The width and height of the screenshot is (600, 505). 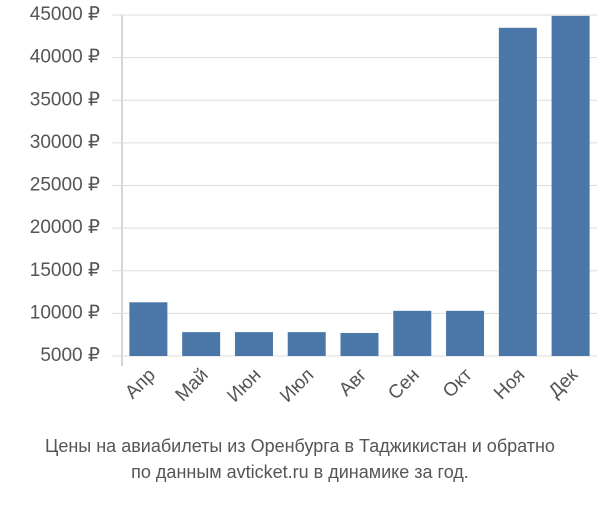 I want to click on x-tick-label: Ноя, so click(x=509, y=384).